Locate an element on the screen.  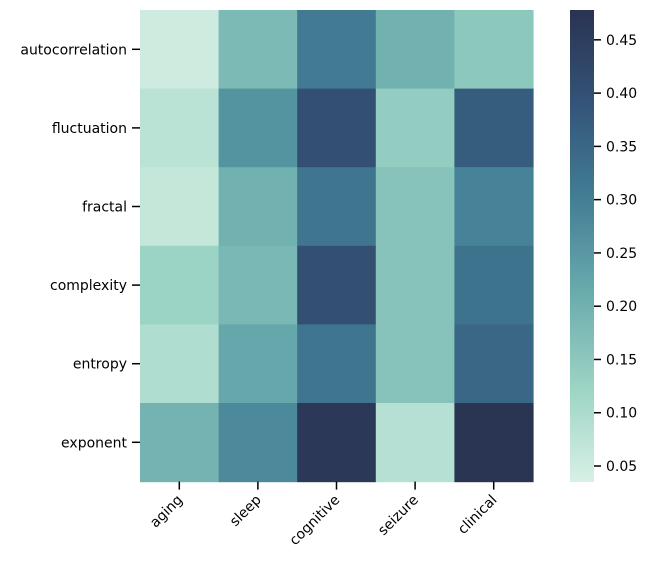
colorbar-gradient is located at coordinates (582, 246).